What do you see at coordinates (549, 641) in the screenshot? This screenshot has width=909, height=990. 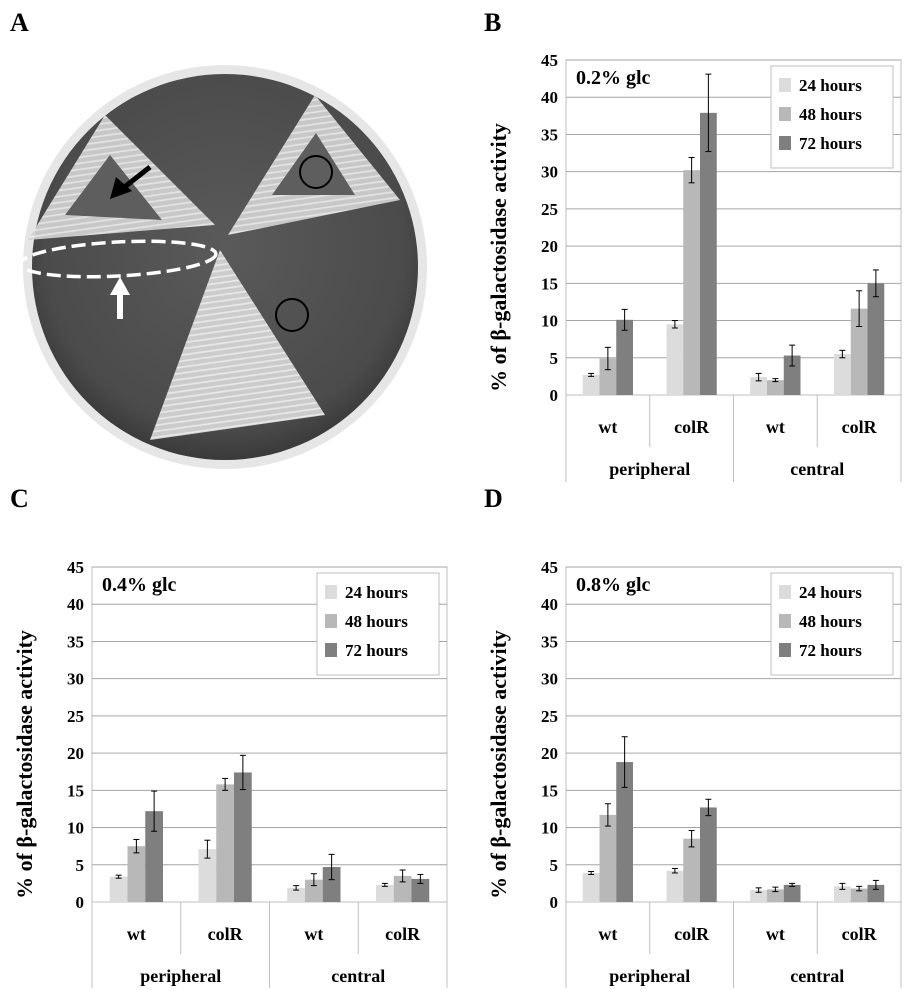 I see `y-tick-label: 35` at bounding box center [549, 641].